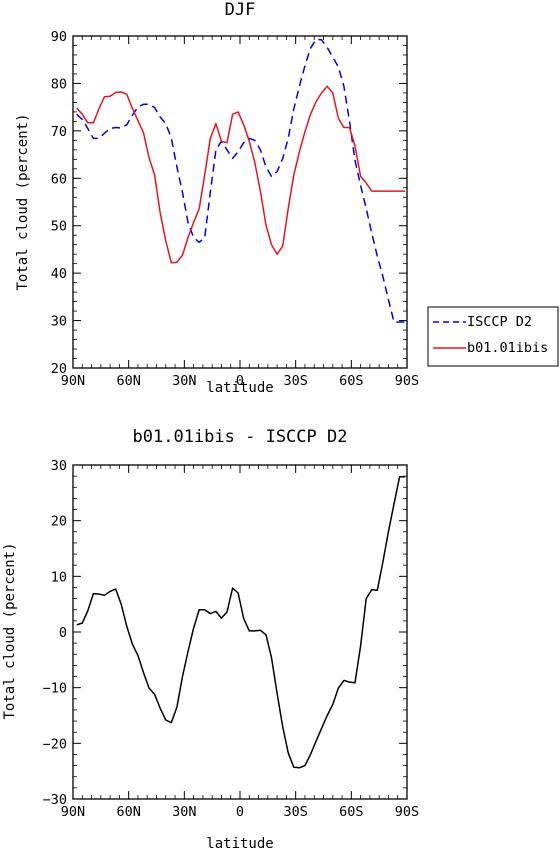 The height and width of the screenshot is (851, 560). Describe the element at coordinates (59, 227) in the screenshot. I see `y-tick-label: 50` at that location.